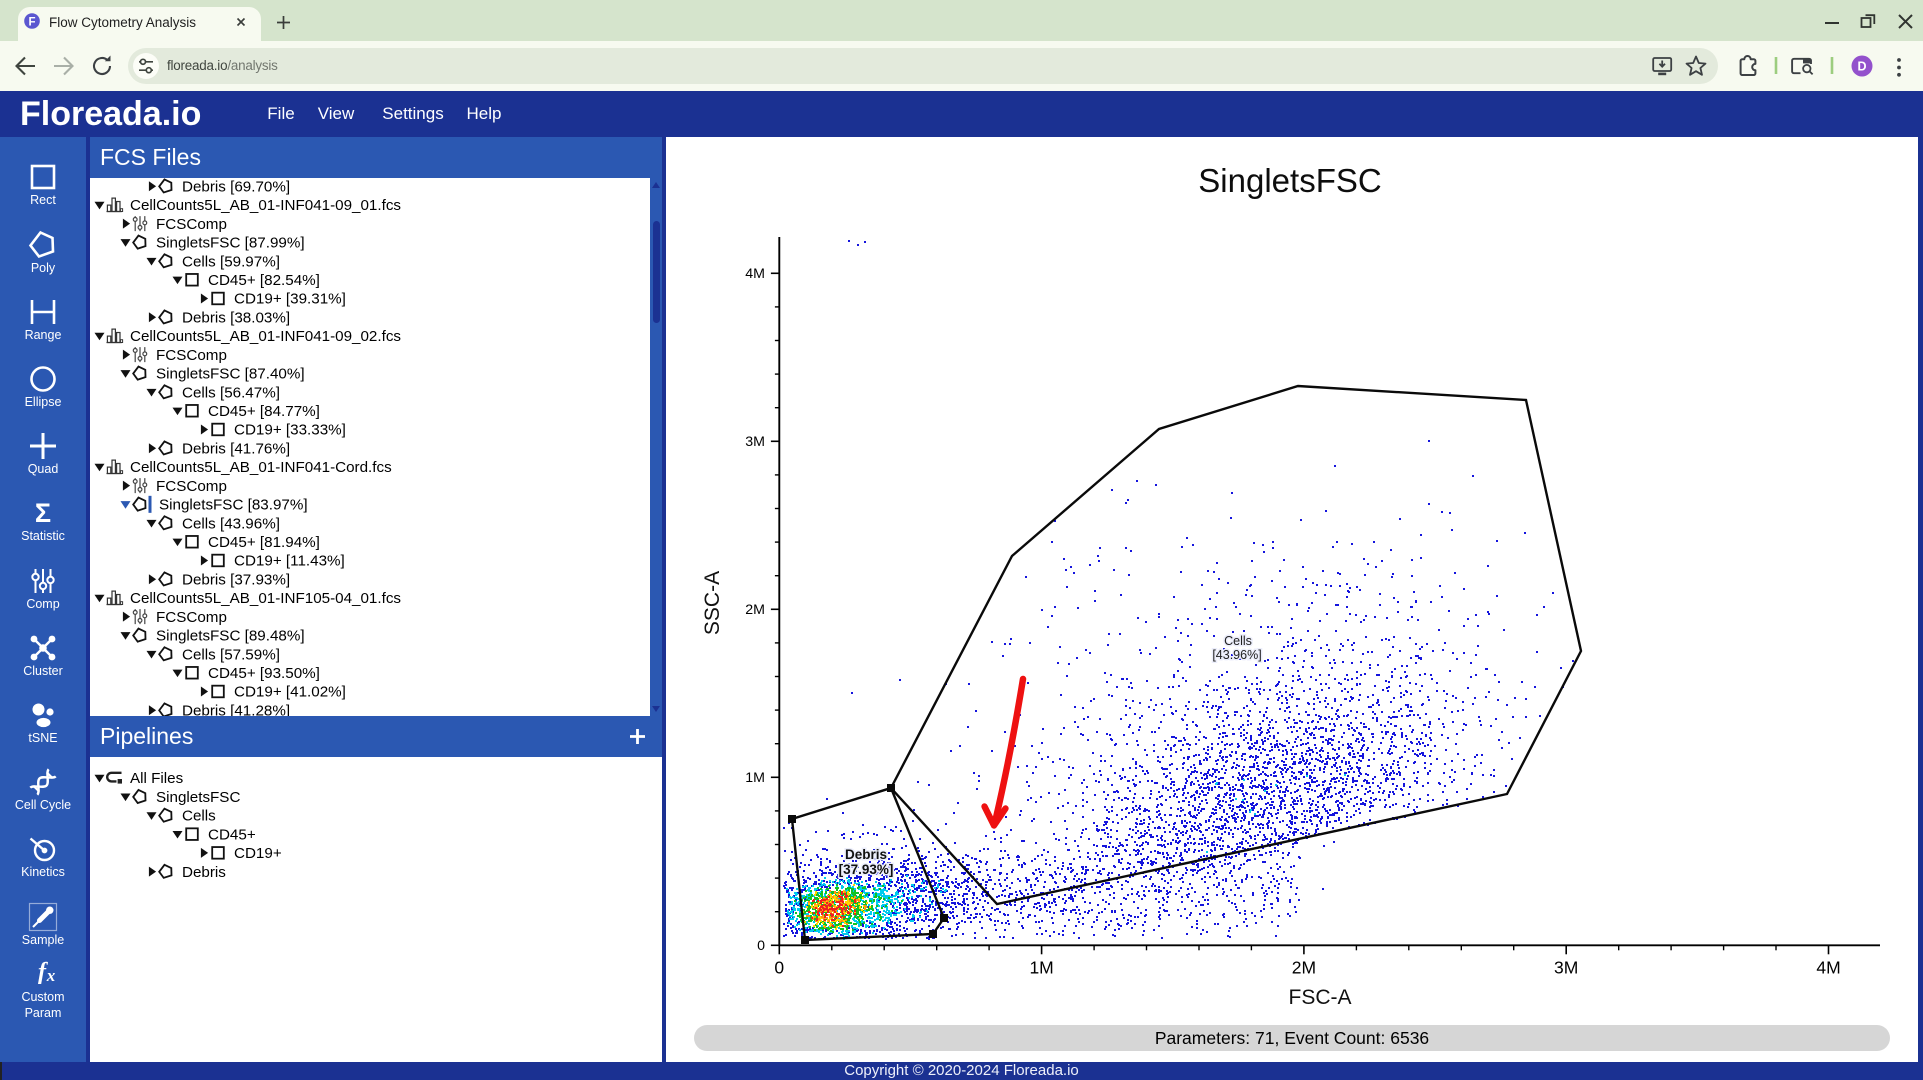  I want to click on svg-text: [37.93%], so click(866, 869).